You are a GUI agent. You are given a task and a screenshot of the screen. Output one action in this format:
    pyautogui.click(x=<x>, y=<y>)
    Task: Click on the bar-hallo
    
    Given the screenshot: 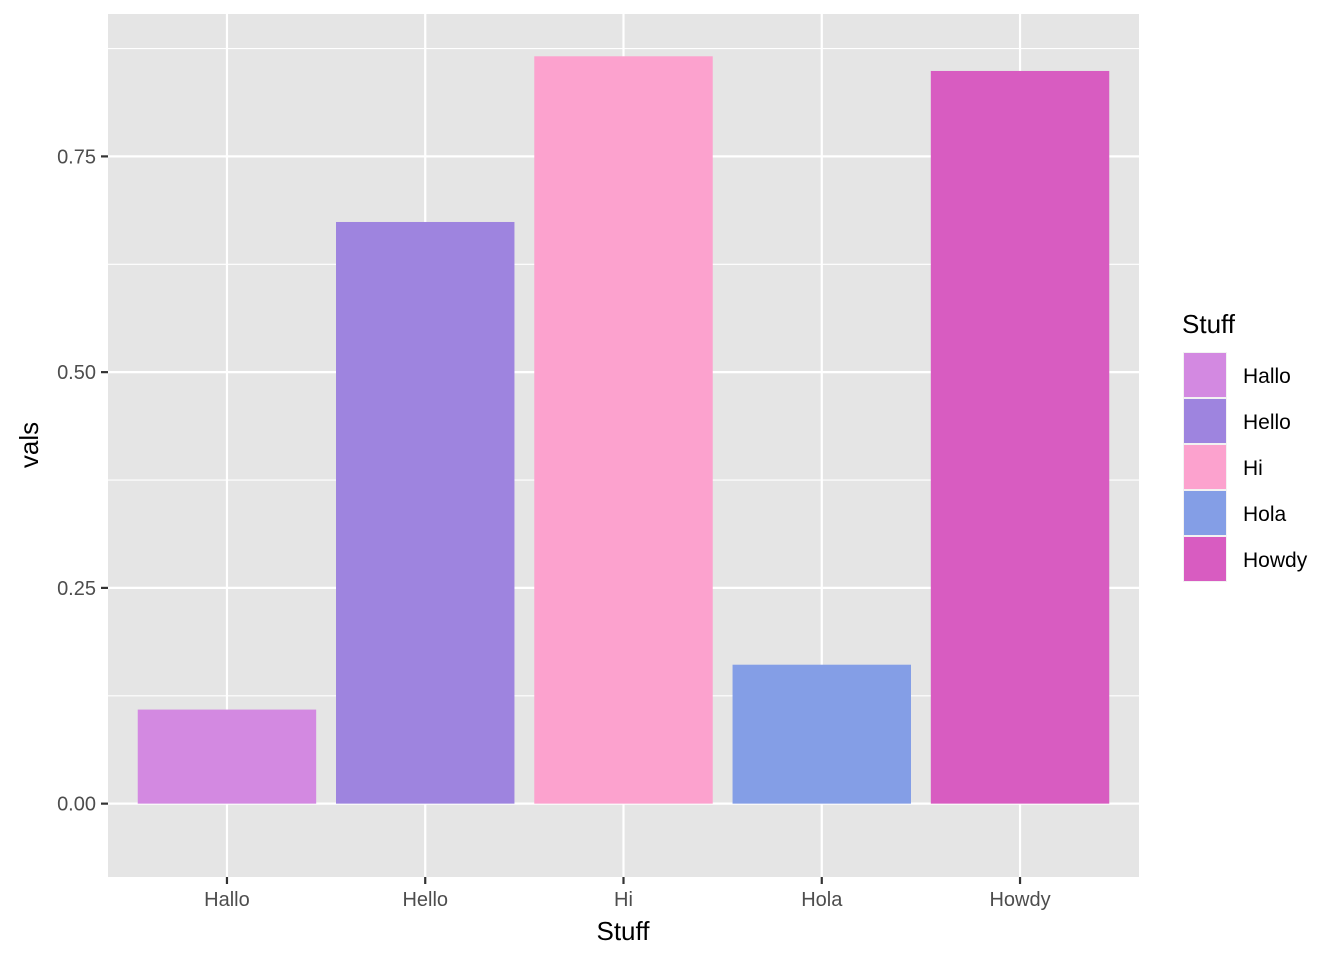 What is the action you would take?
    pyautogui.click(x=227, y=756)
    